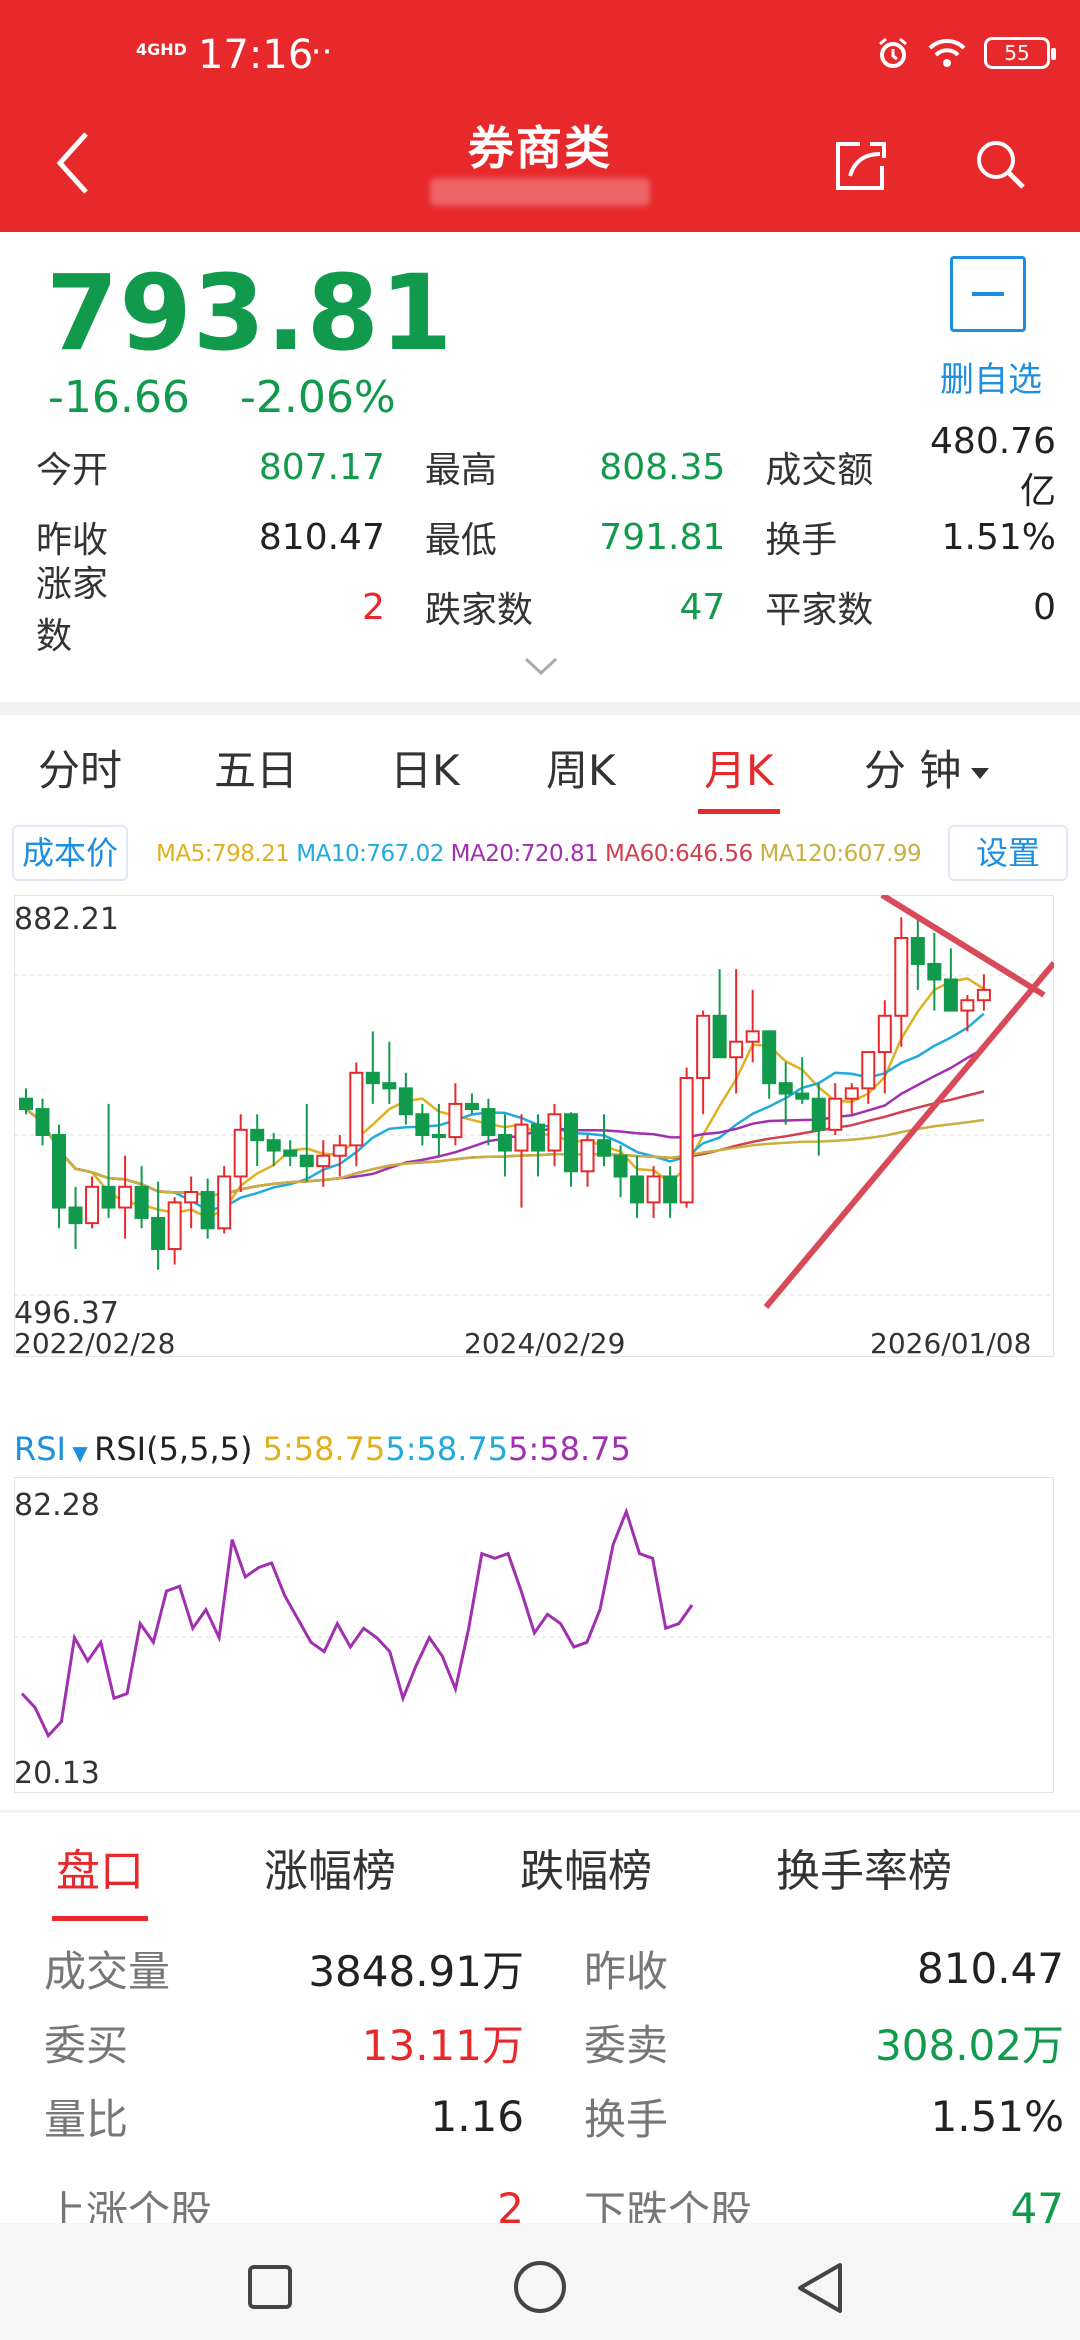 This screenshot has width=1080, height=2340. Describe the element at coordinates (86, 2119) in the screenshot. I see `depth-label: 量比` at that location.